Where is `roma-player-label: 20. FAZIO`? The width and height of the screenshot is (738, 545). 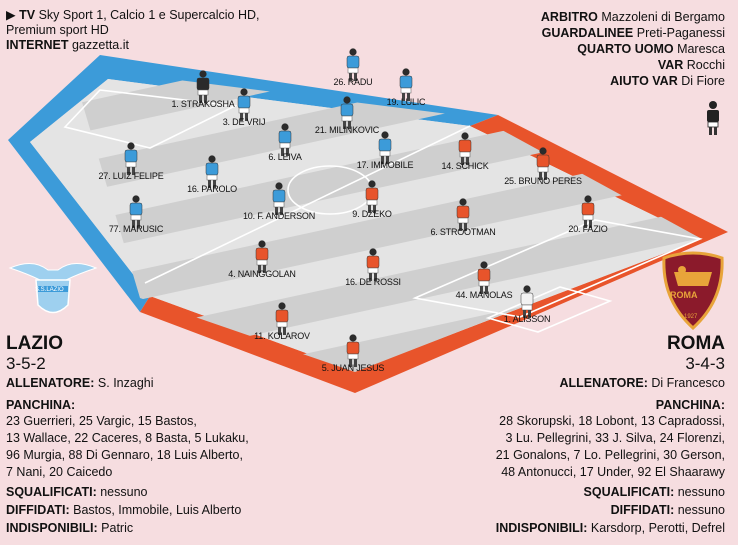 roma-player-label: 20. FAZIO is located at coordinates (588, 229).